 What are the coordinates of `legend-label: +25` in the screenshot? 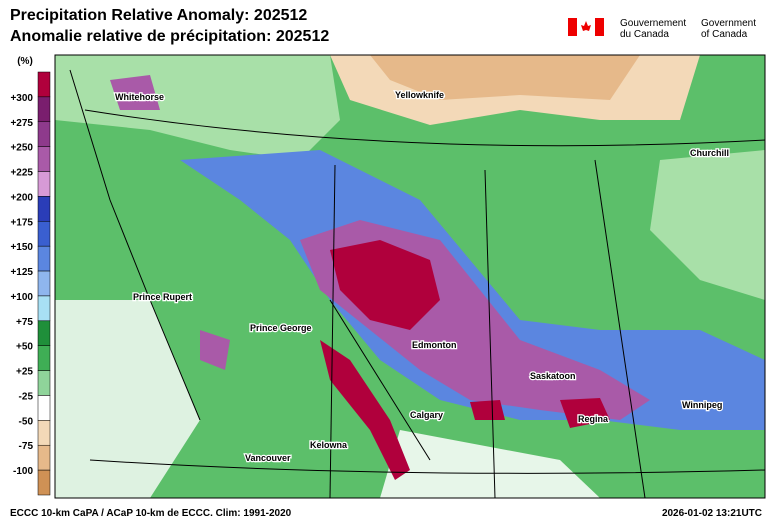 It's located at (24, 372).